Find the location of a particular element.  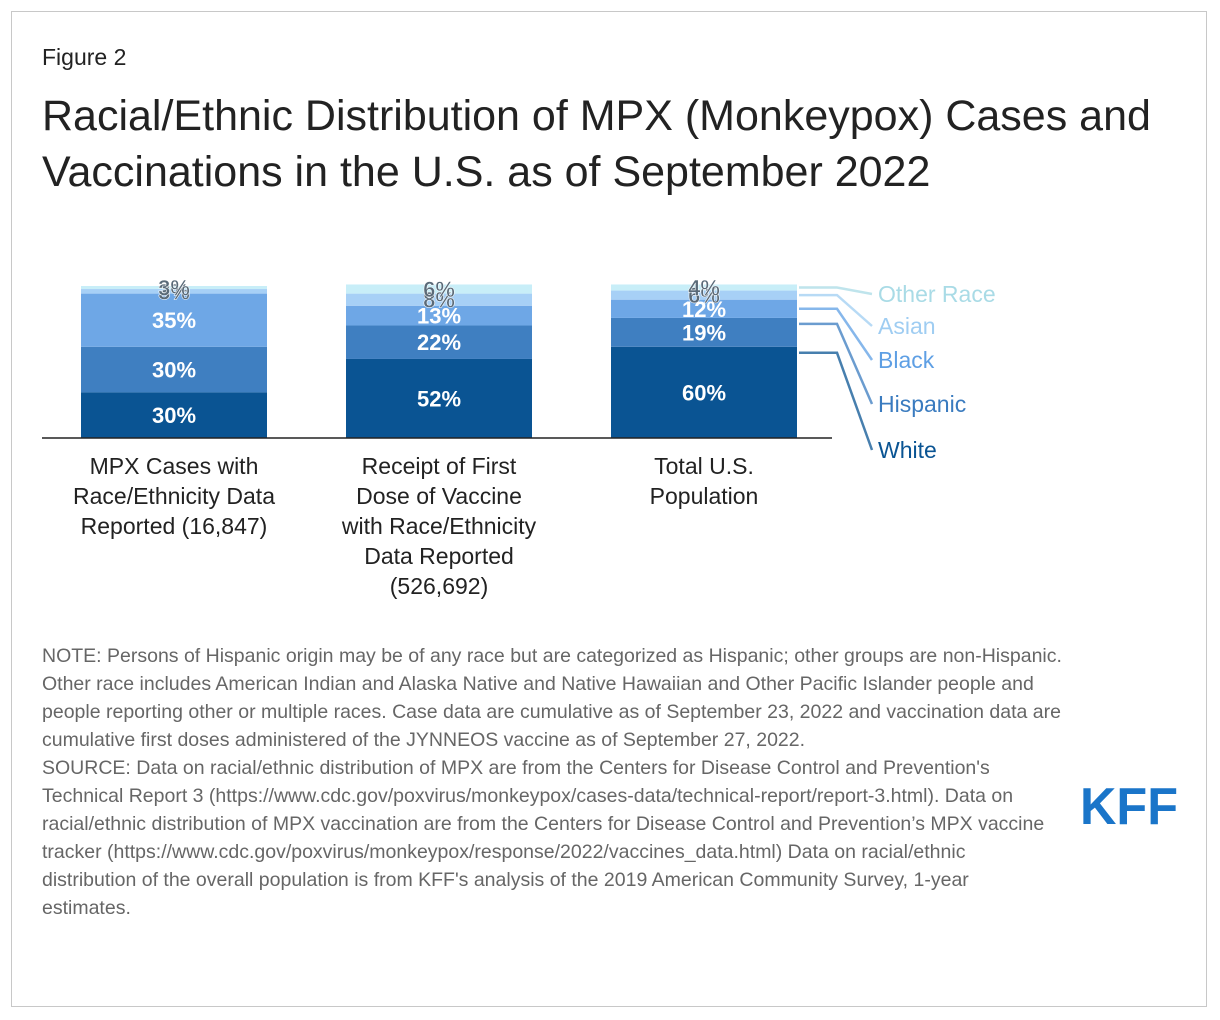

kff-logo-text: KFF is located at coordinates (1129, 805).